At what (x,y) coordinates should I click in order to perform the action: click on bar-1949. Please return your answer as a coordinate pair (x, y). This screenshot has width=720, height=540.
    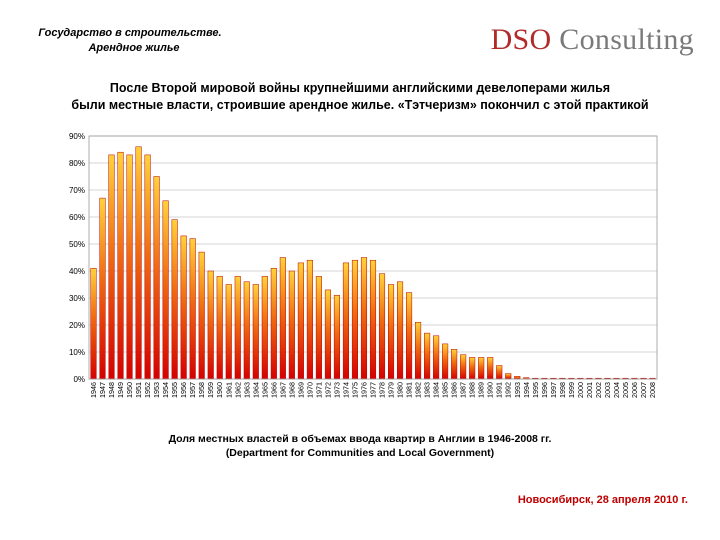
    Looking at the image, I should click on (120, 265).